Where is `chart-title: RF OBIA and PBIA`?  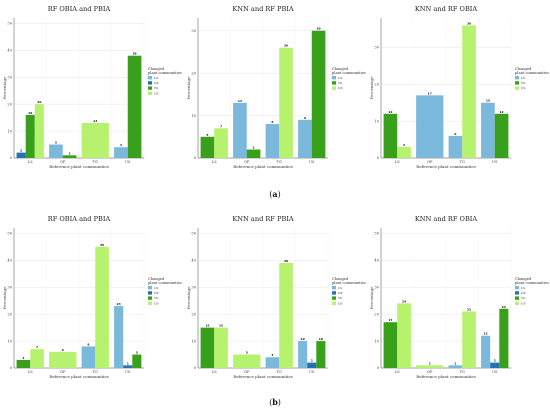
chart-title: RF OBIA and PBIA is located at coordinates (79, 9).